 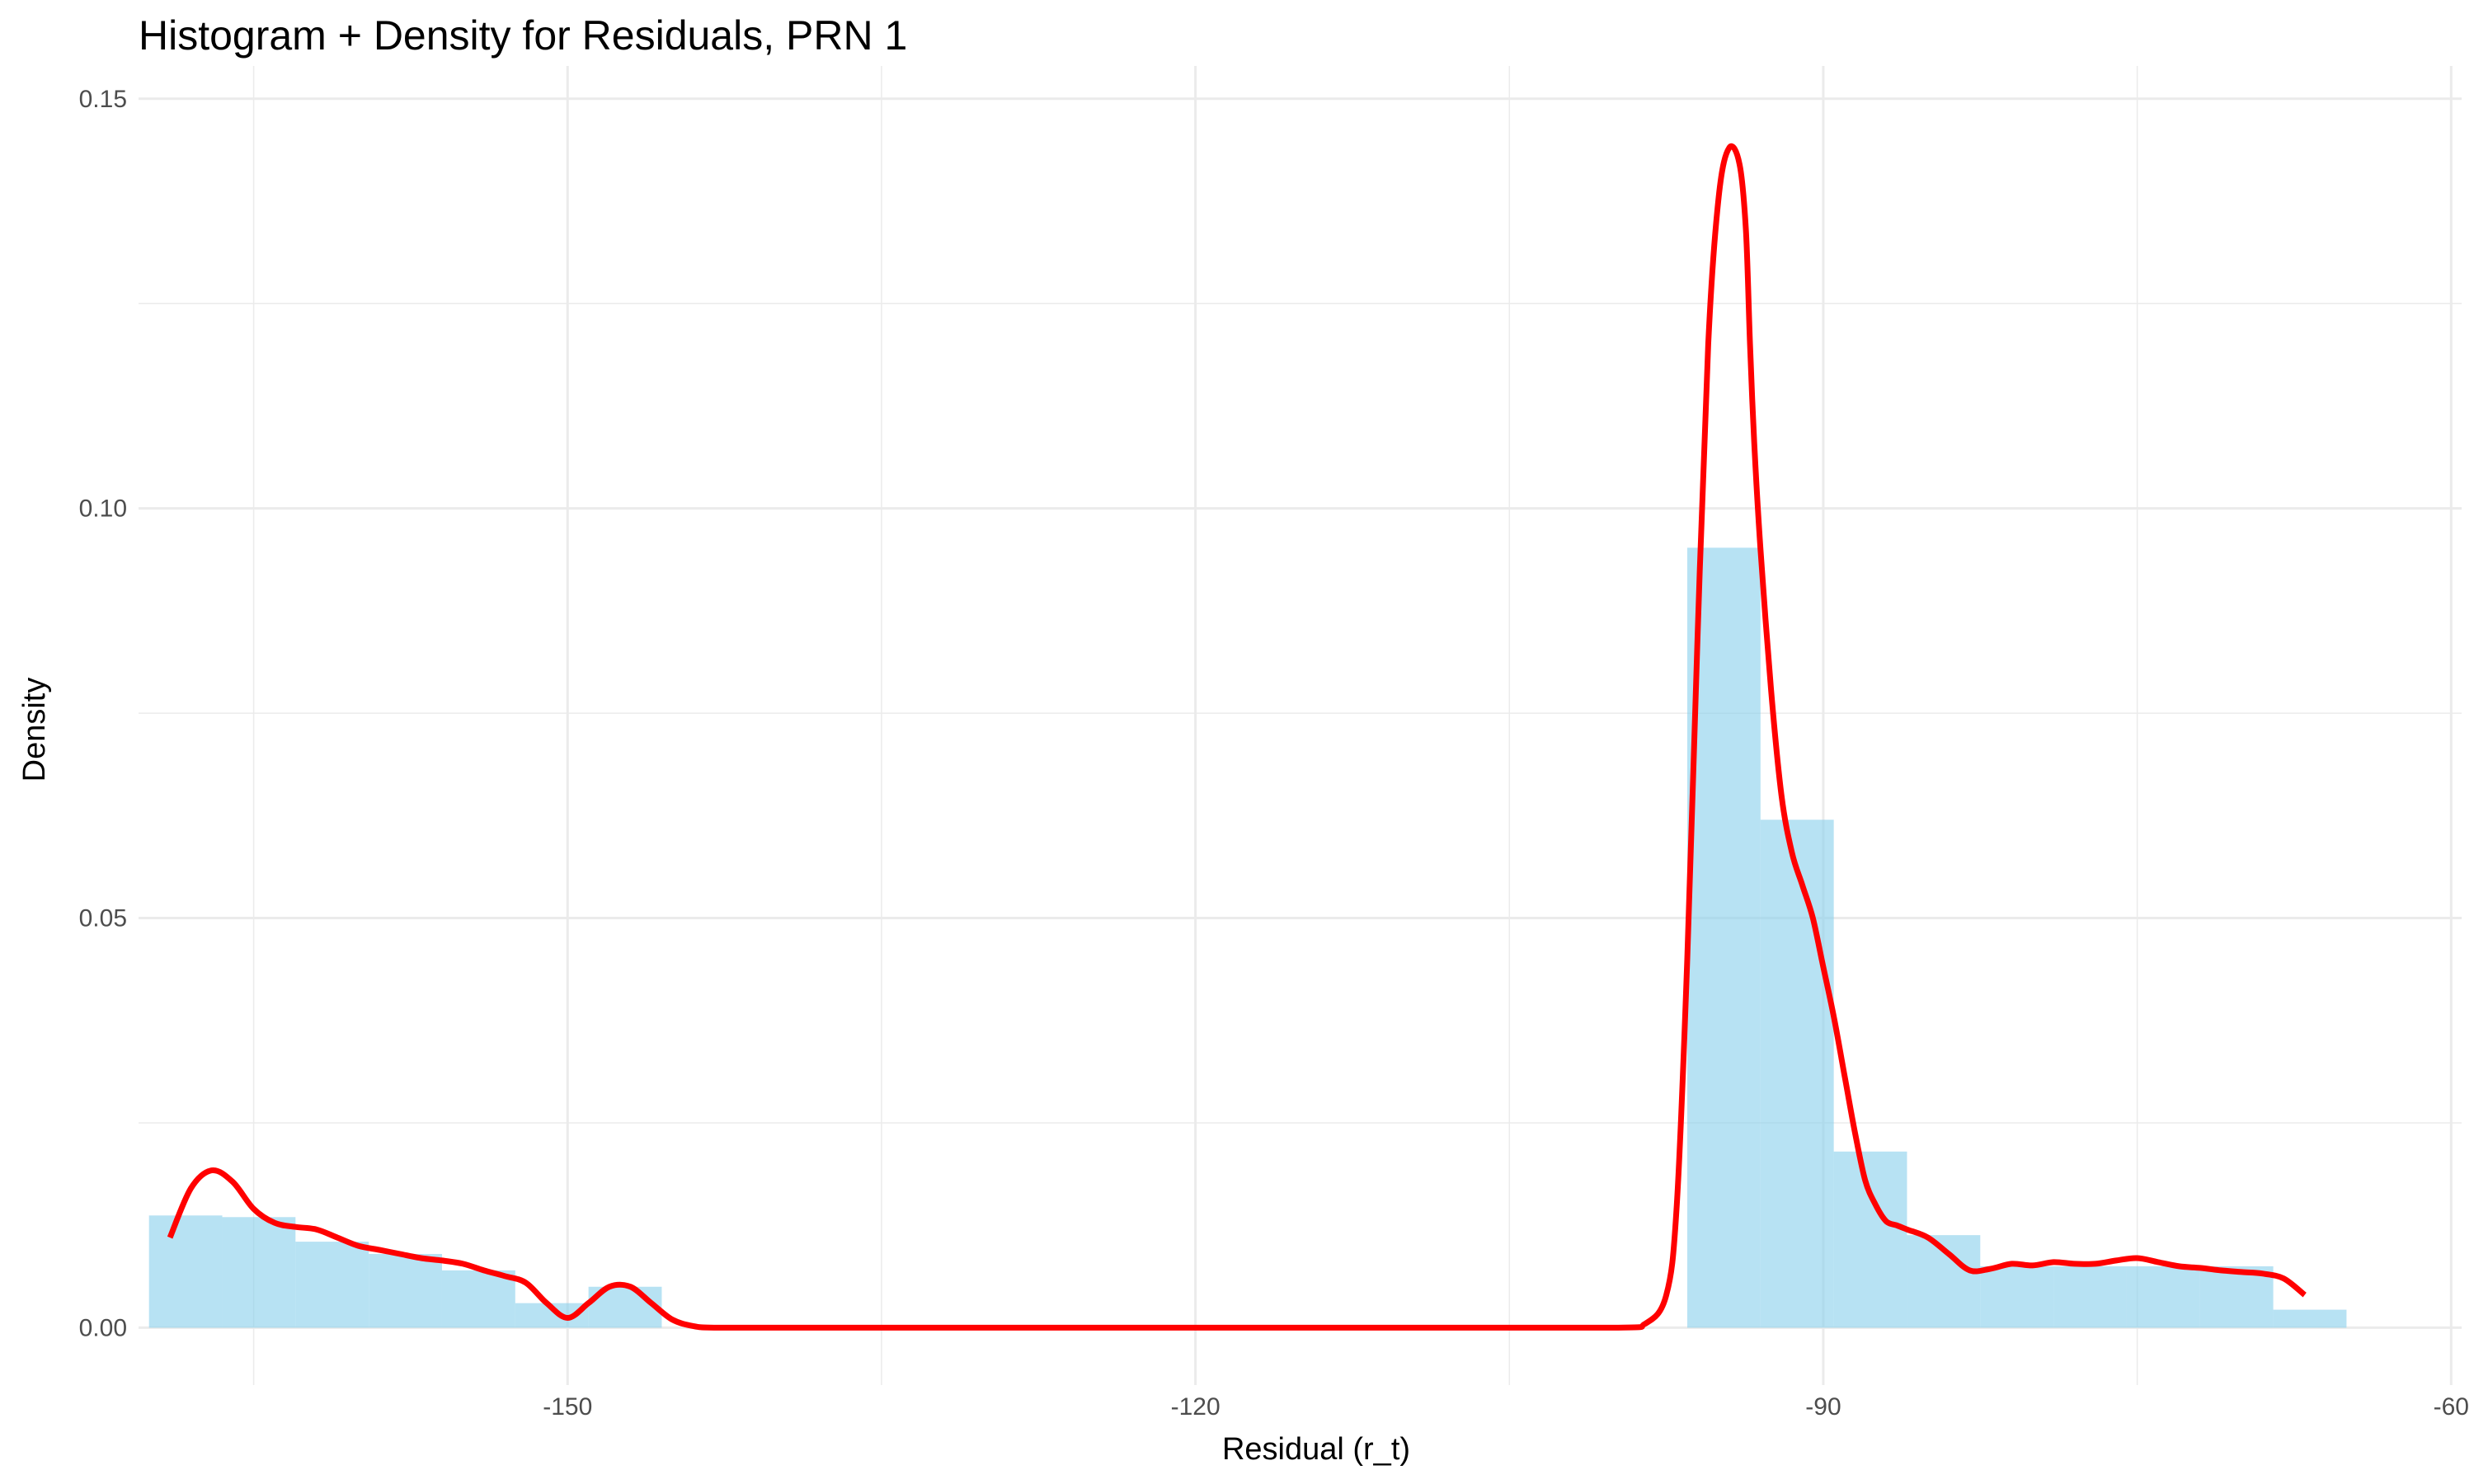 I want to click on x-axis-title: Residual (r_t), so click(x=1316, y=1449).